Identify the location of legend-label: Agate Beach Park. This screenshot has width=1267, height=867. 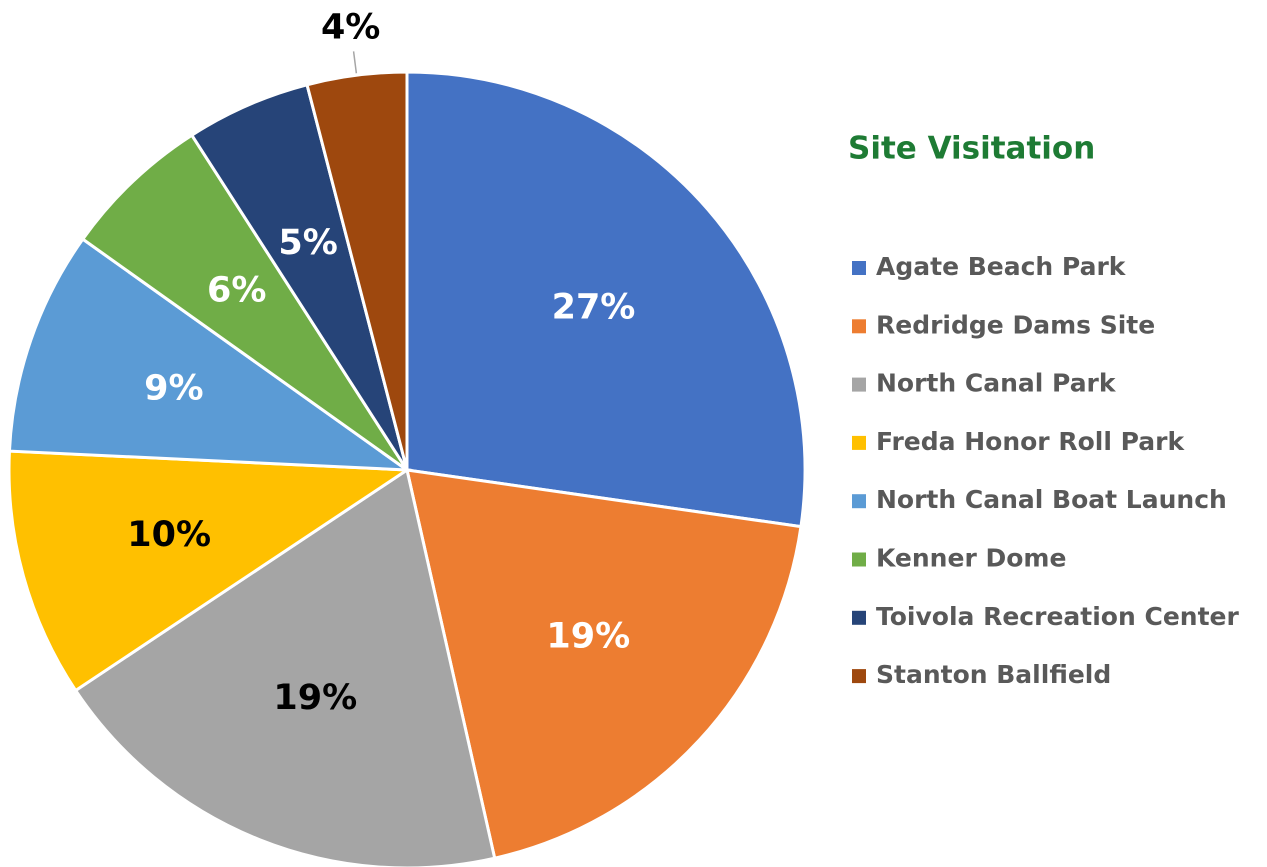
(1001, 266).